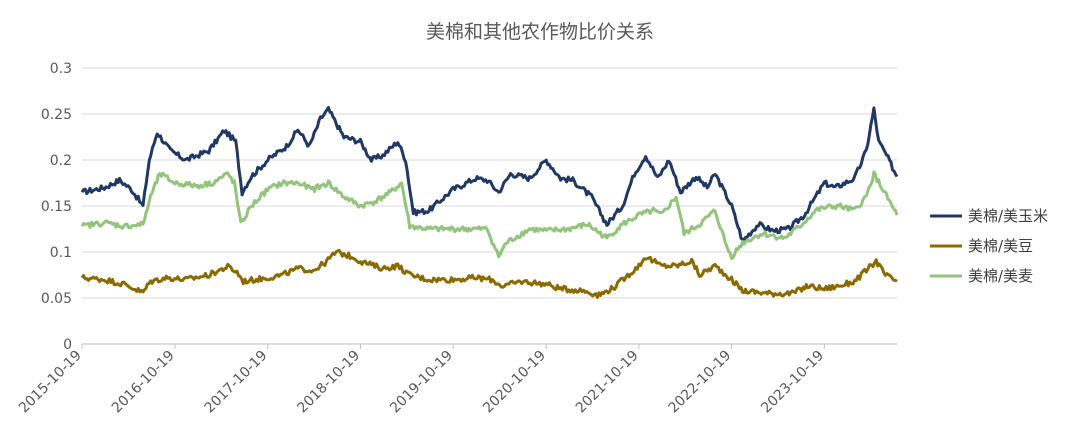 The height and width of the screenshot is (442, 1080). I want to click on y-axis-ticks: 0 0.05 0.1 0.15 0.2 0.25 0.3, so click(56, 207).